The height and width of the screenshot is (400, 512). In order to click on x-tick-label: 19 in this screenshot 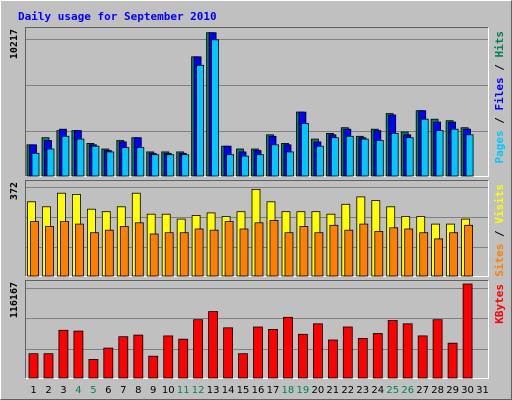, I will do `click(303, 390)`.